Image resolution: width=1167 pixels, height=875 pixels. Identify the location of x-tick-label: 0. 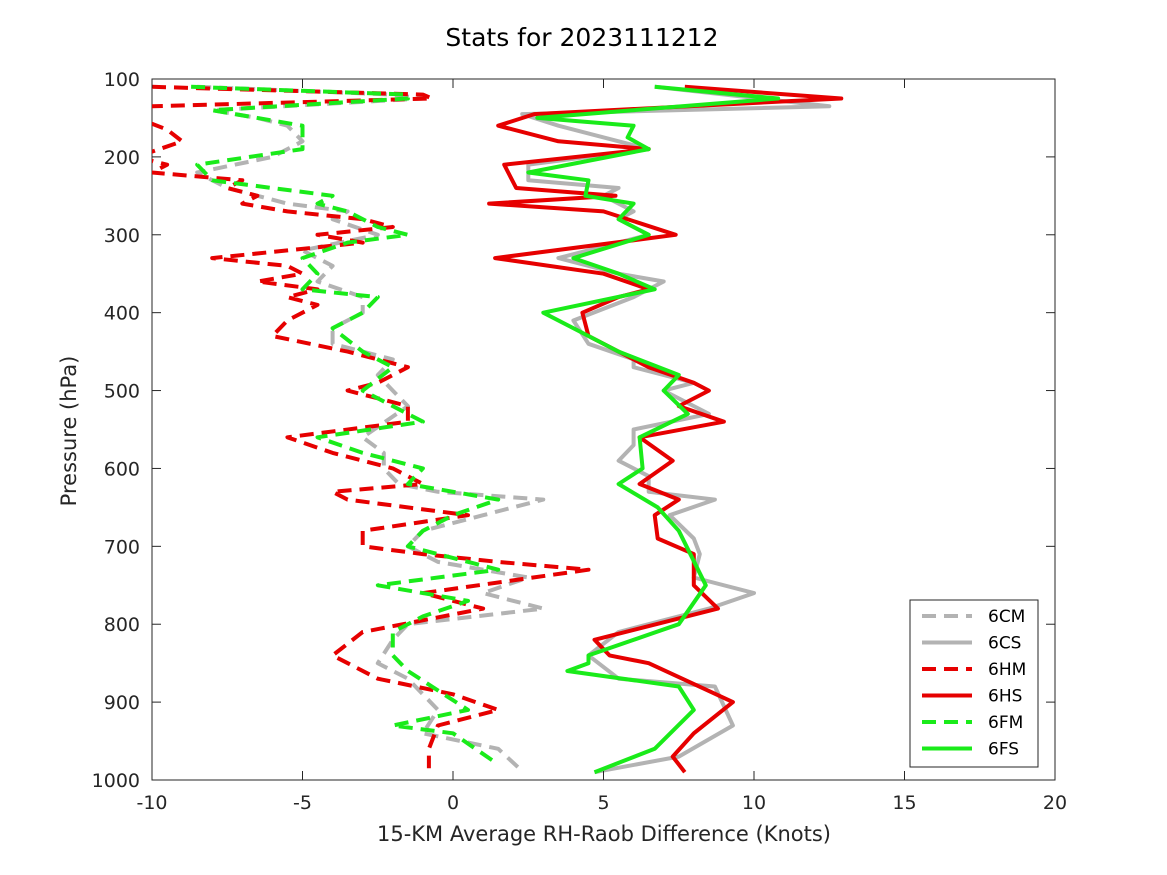
(453, 803).